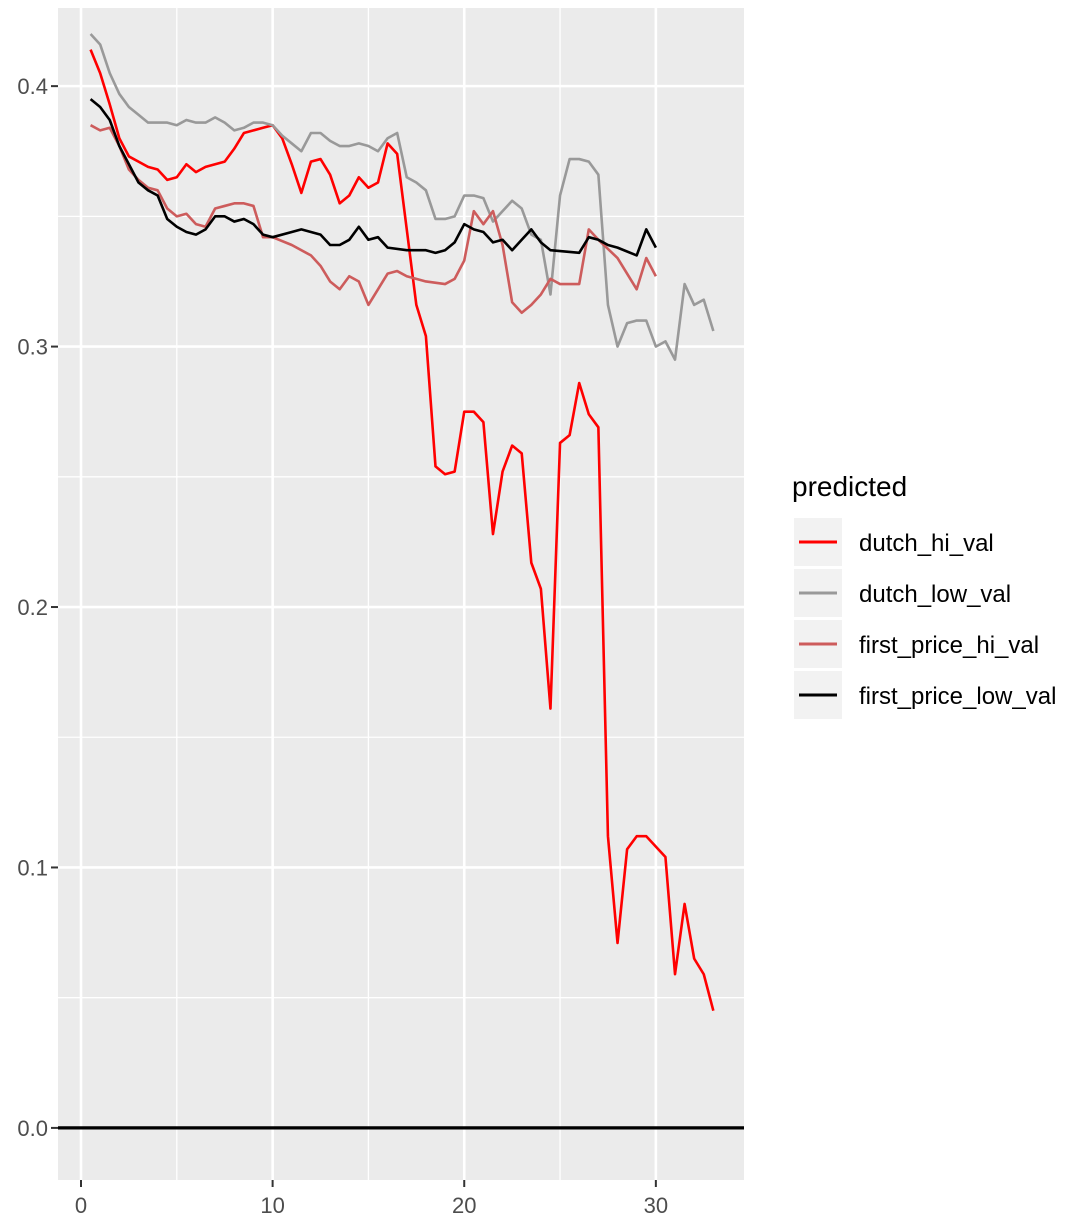 The width and height of the screenshot is (1086, 1226). I want to click on legend-item-first-price-hi-val: first_price_hi_val, so click(916, 644).